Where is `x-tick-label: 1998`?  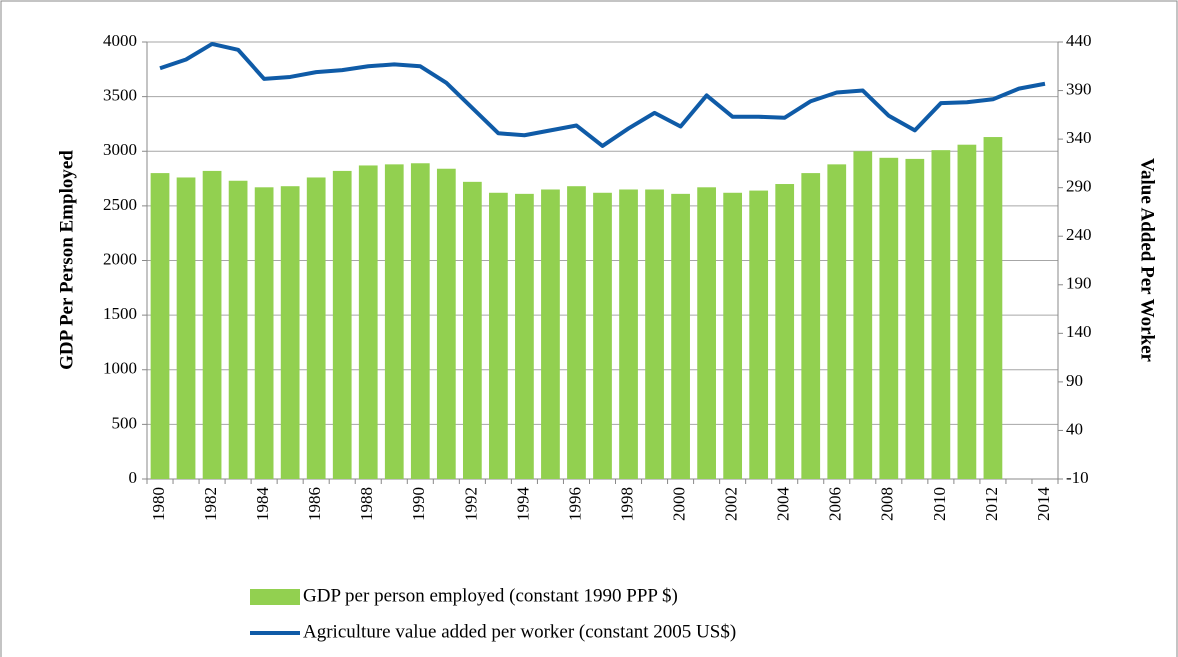
x-tick-label: 1998 is located at coordinates (626, 504).